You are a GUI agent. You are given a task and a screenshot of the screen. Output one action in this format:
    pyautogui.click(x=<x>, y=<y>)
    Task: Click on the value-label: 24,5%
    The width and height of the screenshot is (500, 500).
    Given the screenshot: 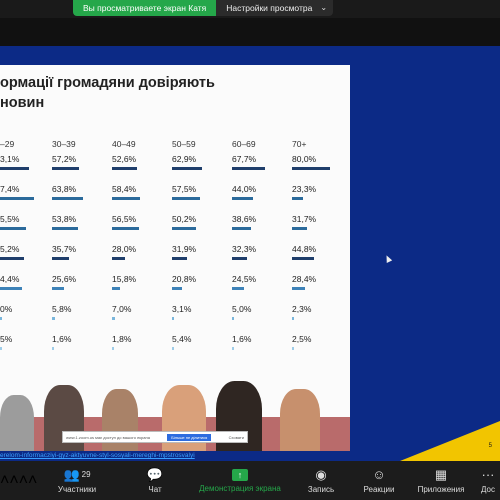 What is the action you would take?
    pyautogui.click(x=244, y=279)
    